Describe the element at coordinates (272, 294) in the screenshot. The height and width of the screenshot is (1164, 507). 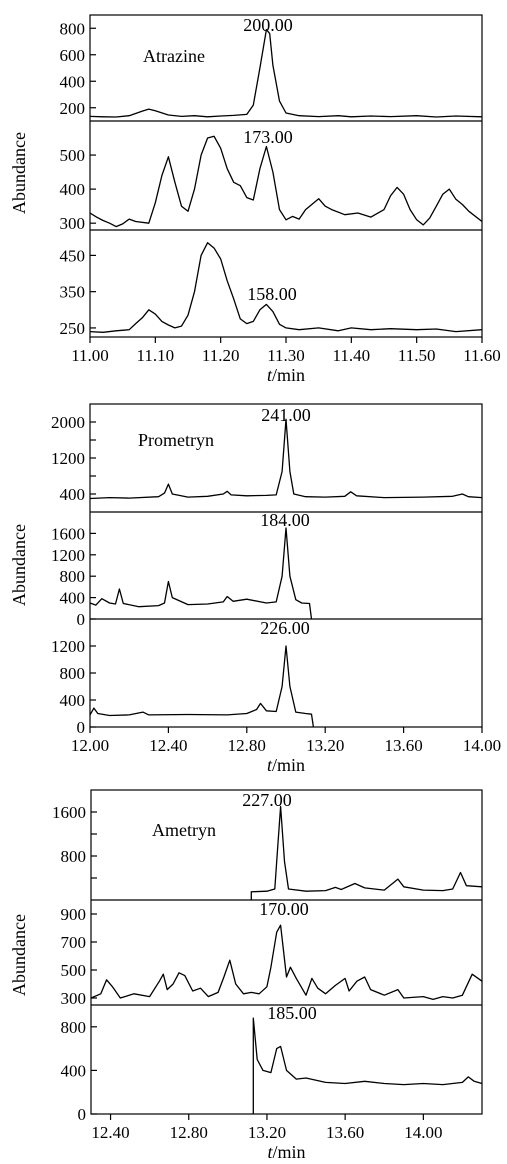
I see `ion-label: 158.00` at that location.